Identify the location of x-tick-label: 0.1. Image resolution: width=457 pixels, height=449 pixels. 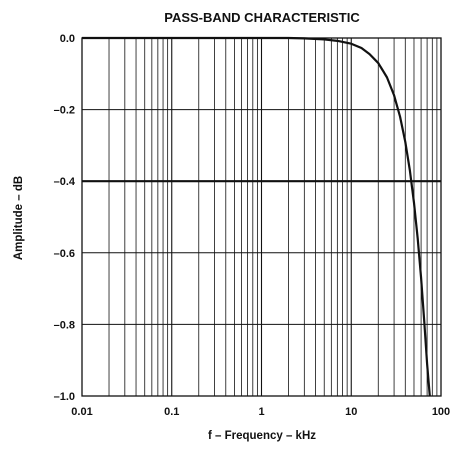
(171, 412).